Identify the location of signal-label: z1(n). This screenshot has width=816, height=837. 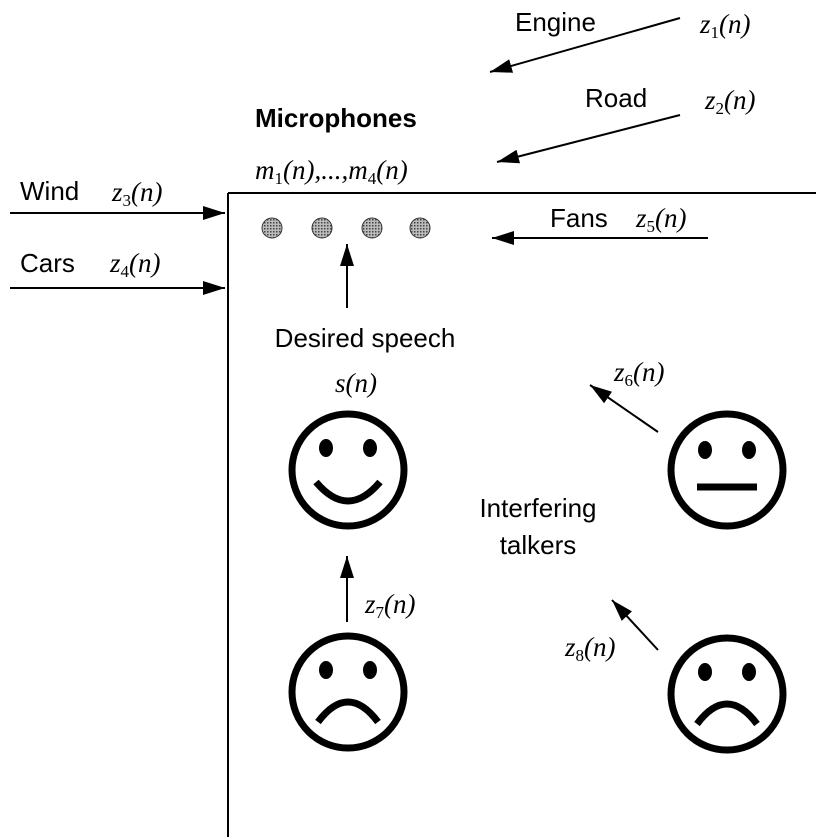
(725, 25).